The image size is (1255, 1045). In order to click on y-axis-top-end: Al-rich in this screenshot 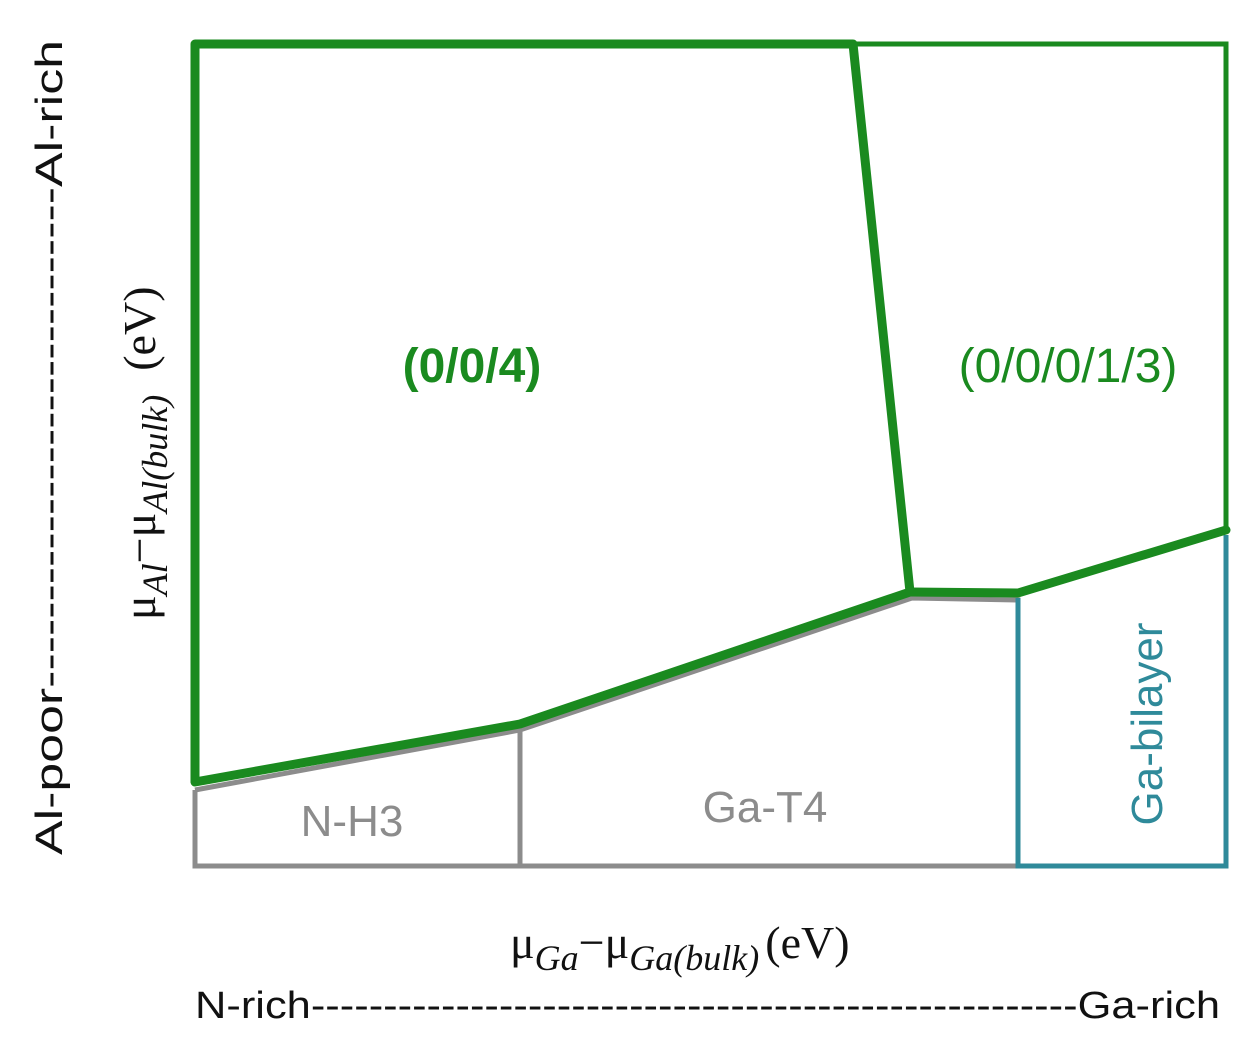, I will do `click(50, 113)`.